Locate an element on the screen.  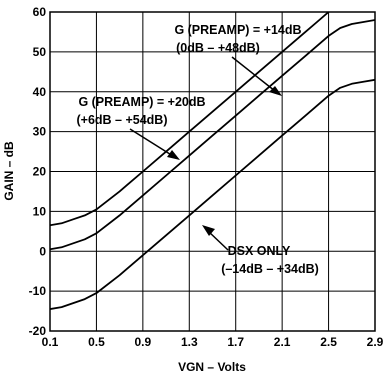
x-tick-label: 1.7 is located at coordinates (235, 342).